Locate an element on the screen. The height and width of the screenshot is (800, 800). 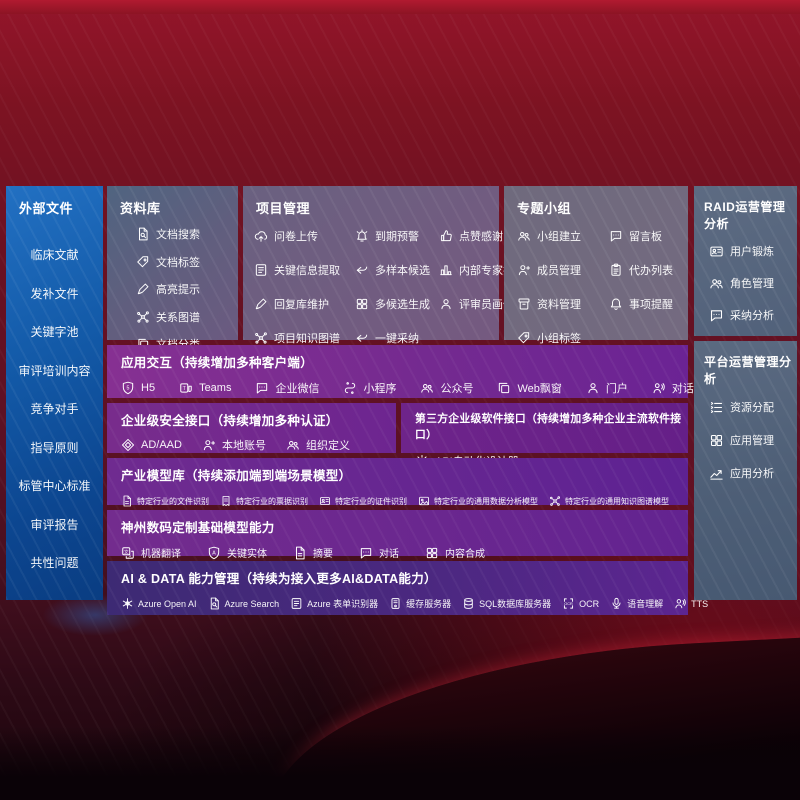
feature-item: Azure Search is located at coordinates (243, 603).